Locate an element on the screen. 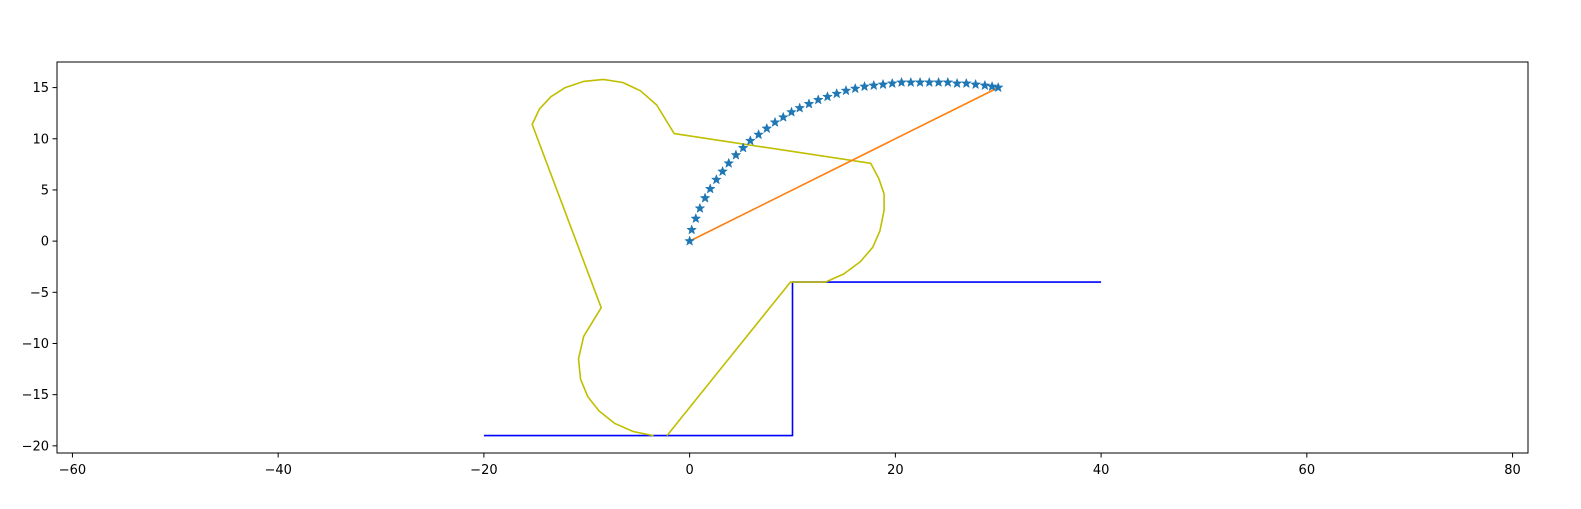 Image resolution: width=1581 pixels, height=509 pixels. x-axis-ticks: −60 −40 −20 0 20 40 60 80 is located at coordinates (790, 465).